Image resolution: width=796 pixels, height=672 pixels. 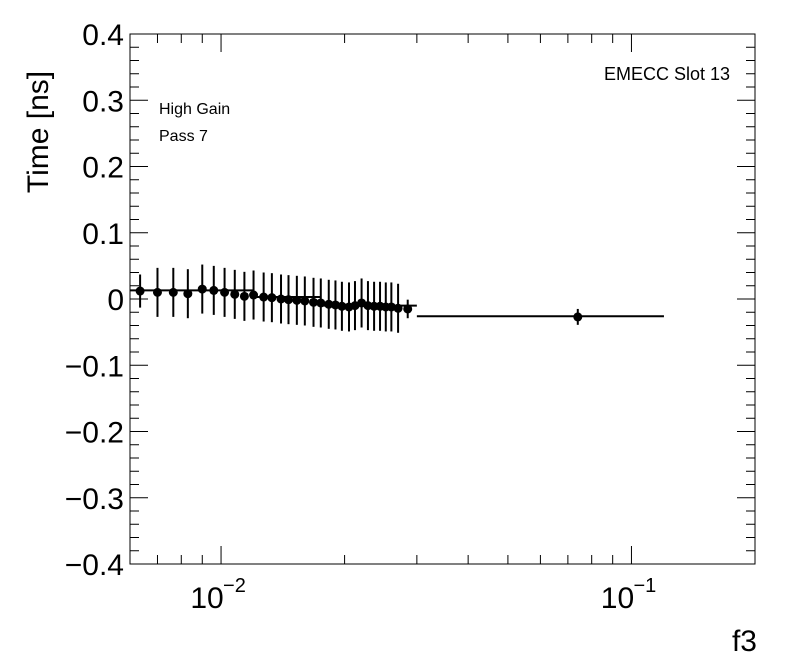 I want to click on y-tick-label: −0.4, so click(x=94, y=565).